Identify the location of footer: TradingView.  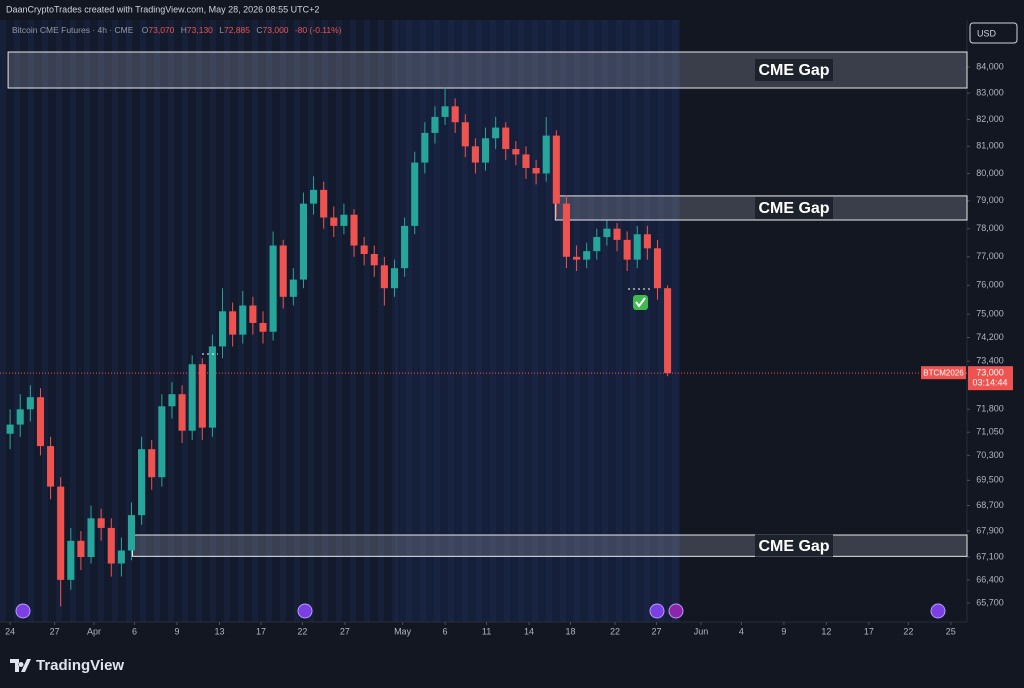
(80, 665).